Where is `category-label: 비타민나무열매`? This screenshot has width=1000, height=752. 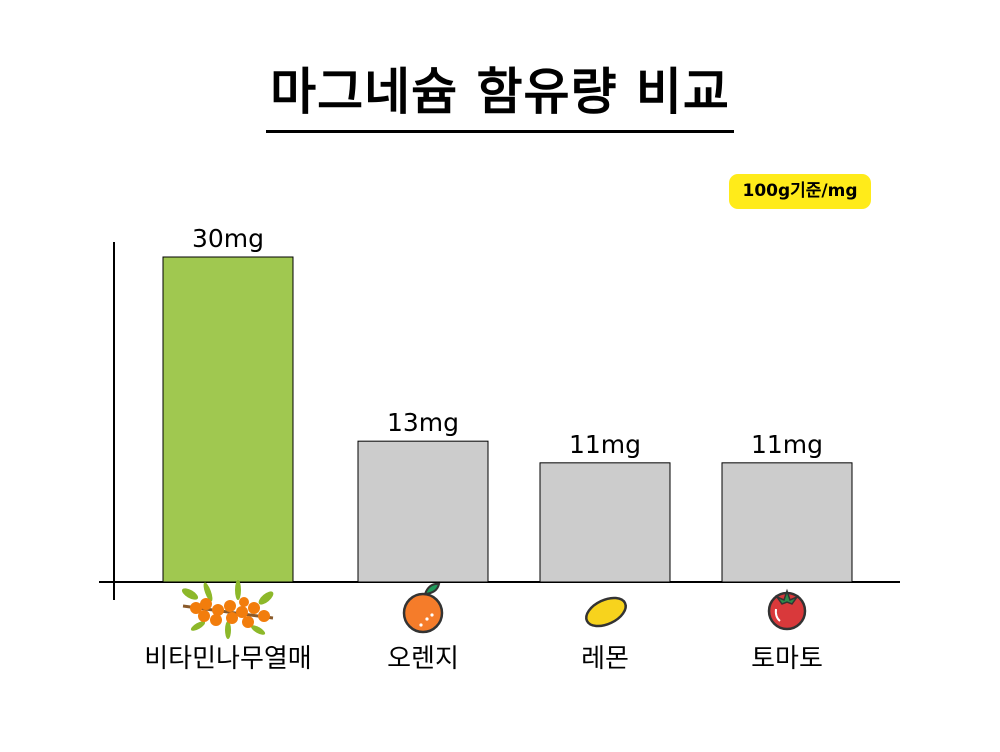
category-label: 비타민나무열매 is located at coordinates (227, 659).